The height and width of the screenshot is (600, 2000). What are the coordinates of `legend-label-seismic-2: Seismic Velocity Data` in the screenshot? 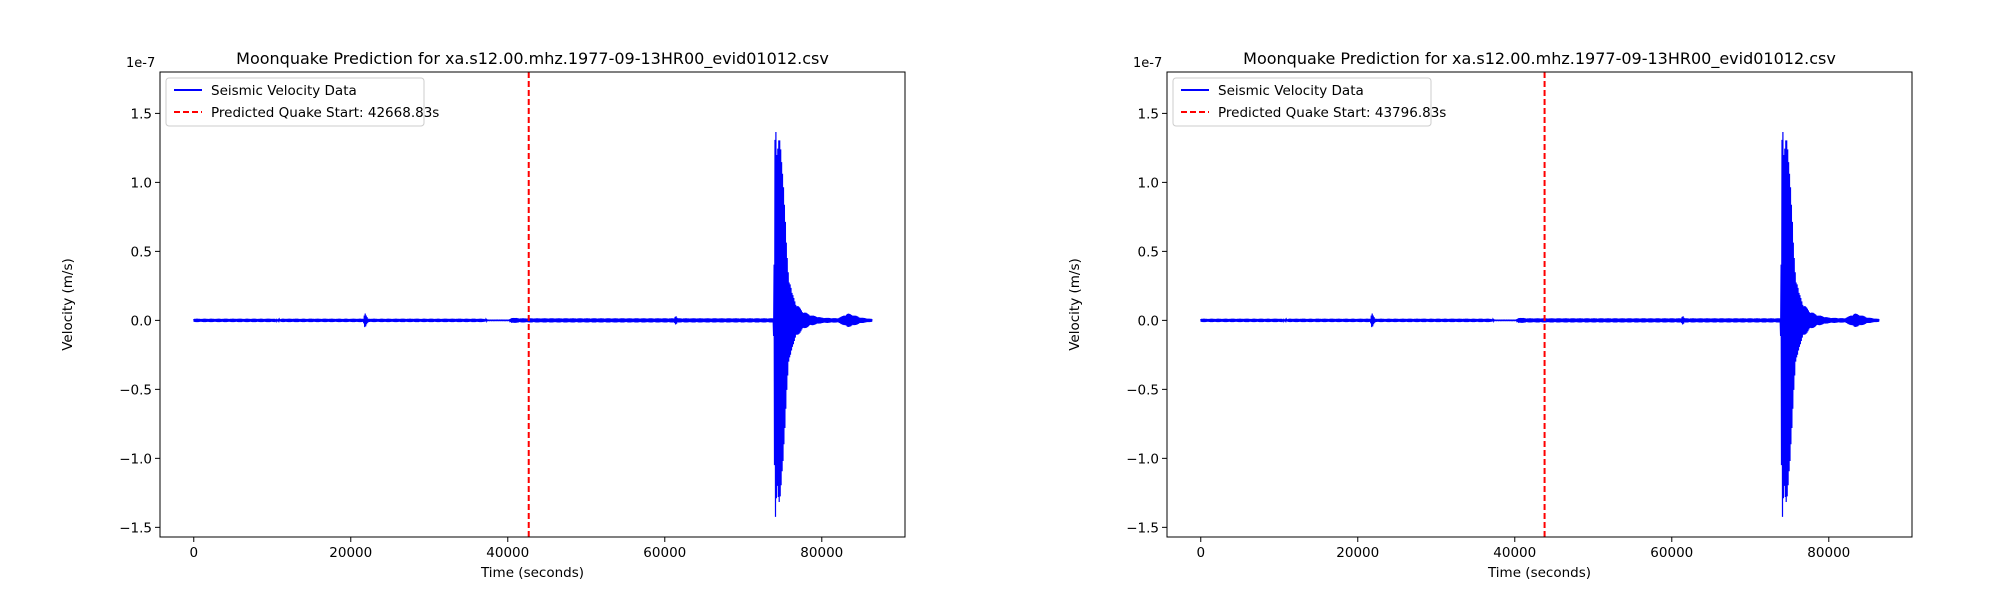 It's located at (1291, 91).